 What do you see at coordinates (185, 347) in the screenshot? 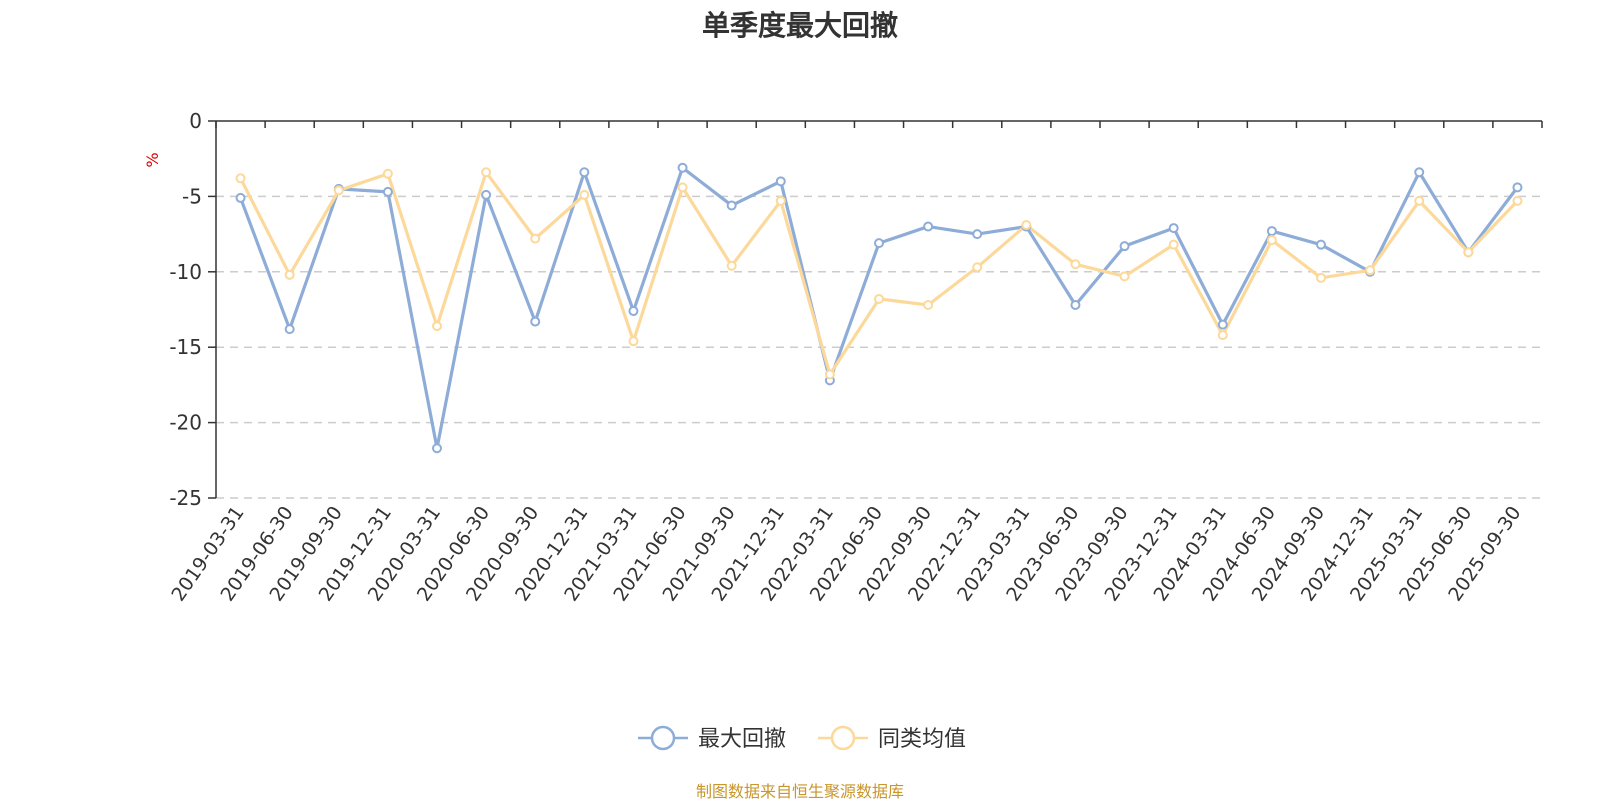
I see `y-tick-label: -15` at bounding box center [185, 347].